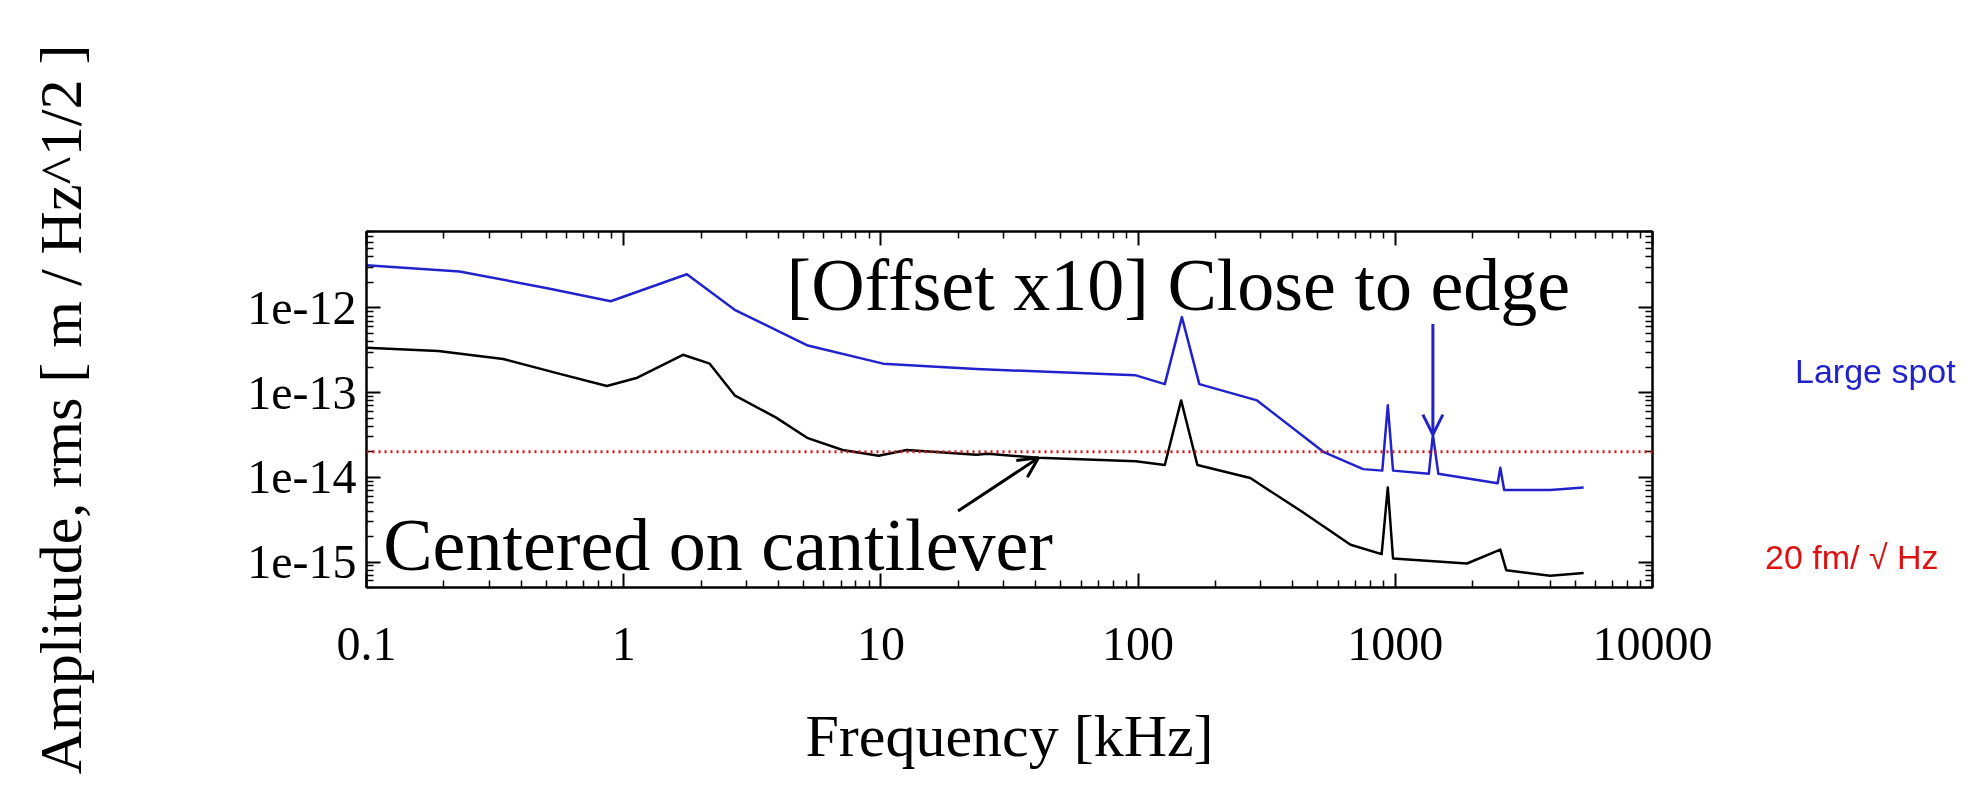 This screenshot has height=810, width=1977. What do you see at coordinates (1138, 643) in the screenshot?
I see `x-tick-label: 100` at bounding box center [1138, 643].